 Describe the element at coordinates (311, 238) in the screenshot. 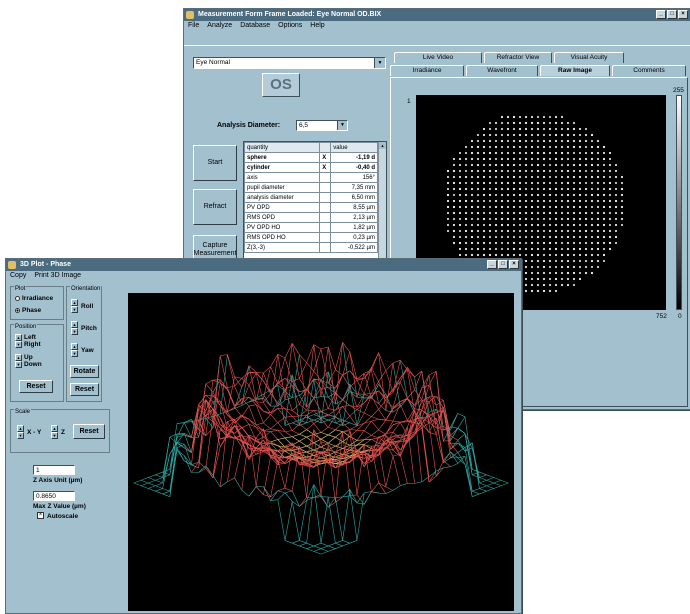

I see `table-row: RMS OPD HO0,23 µm` at that location.